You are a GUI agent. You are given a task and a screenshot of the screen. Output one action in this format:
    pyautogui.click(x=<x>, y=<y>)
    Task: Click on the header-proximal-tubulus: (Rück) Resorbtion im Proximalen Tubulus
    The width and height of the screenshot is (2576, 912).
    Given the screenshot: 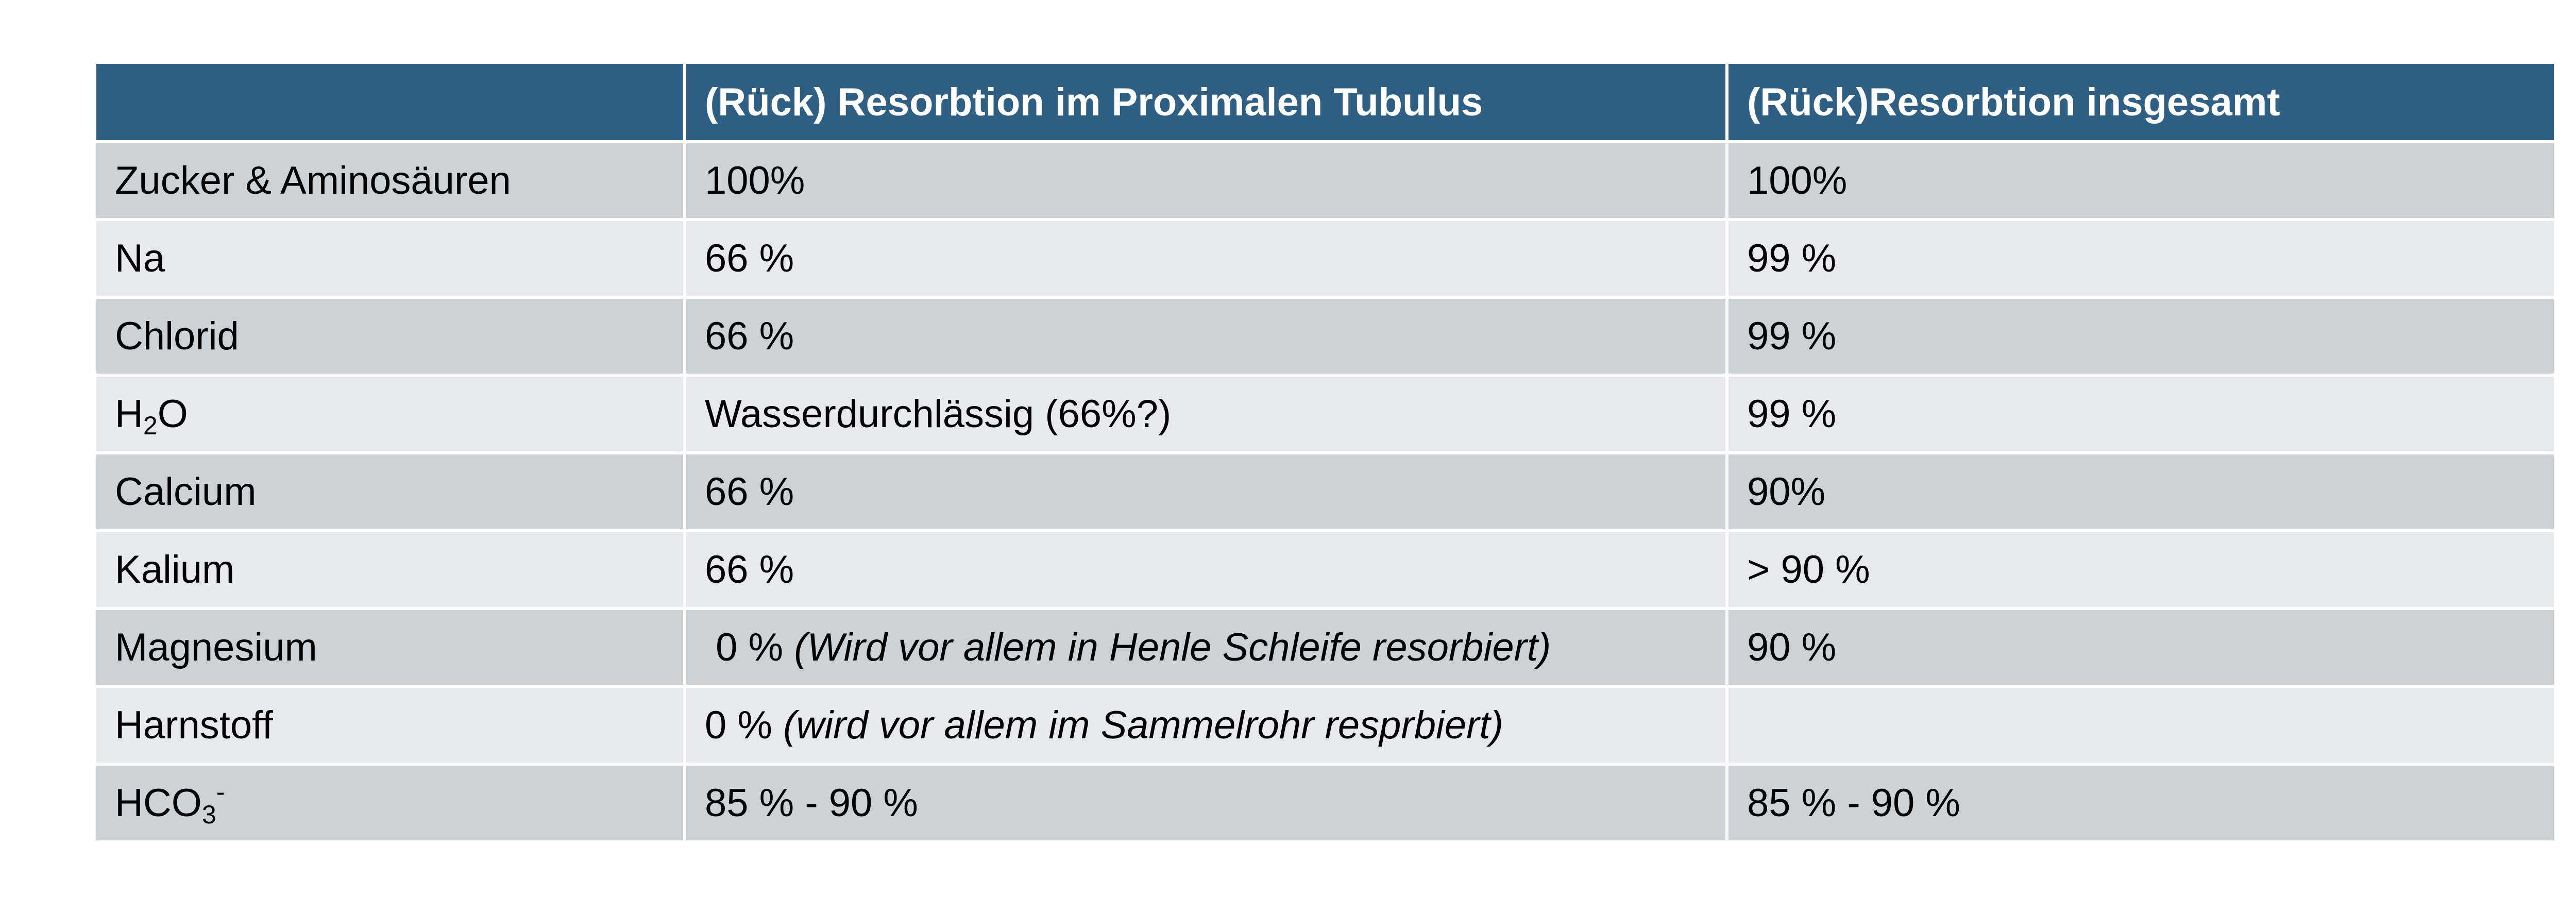 What is the action you would take?
    pyautogui.click(x=1205, y=103)
    